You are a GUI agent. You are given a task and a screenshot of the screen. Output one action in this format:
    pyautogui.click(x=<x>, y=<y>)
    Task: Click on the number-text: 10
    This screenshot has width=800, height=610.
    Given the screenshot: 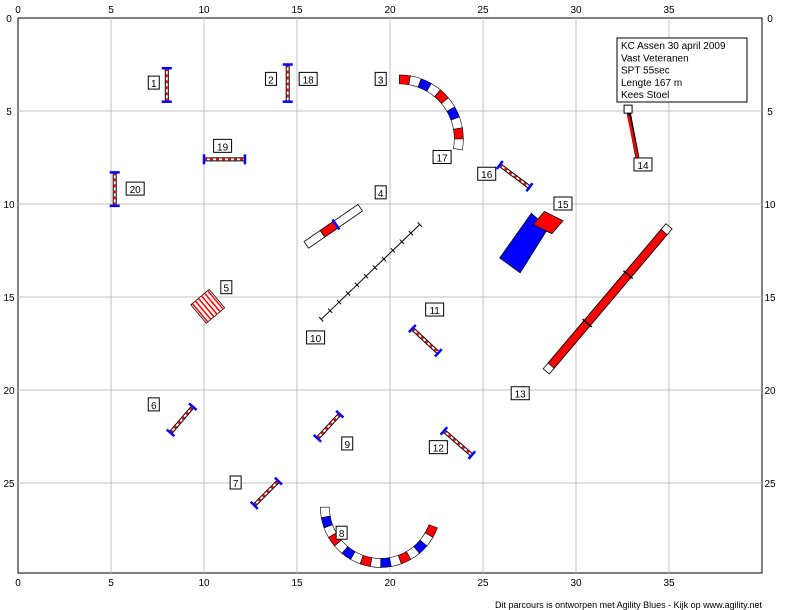 What is the action you would take?
    pyautogui.click(x=316, y=339)
    